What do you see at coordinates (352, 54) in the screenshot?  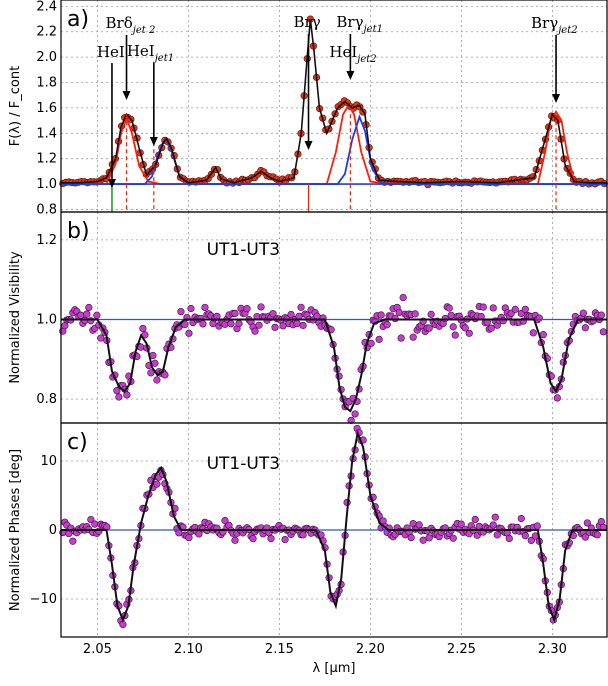 I see `line-marker-label: HeIjet2` at bounding box center [352, 54].